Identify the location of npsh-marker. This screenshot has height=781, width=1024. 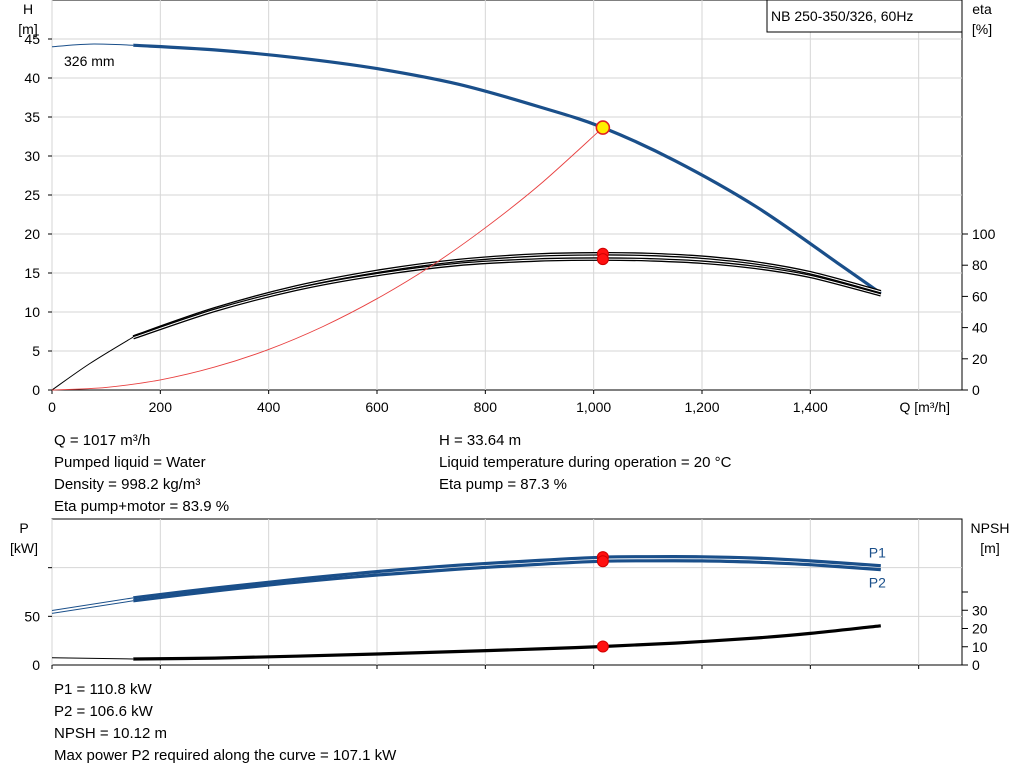
(602, 646).